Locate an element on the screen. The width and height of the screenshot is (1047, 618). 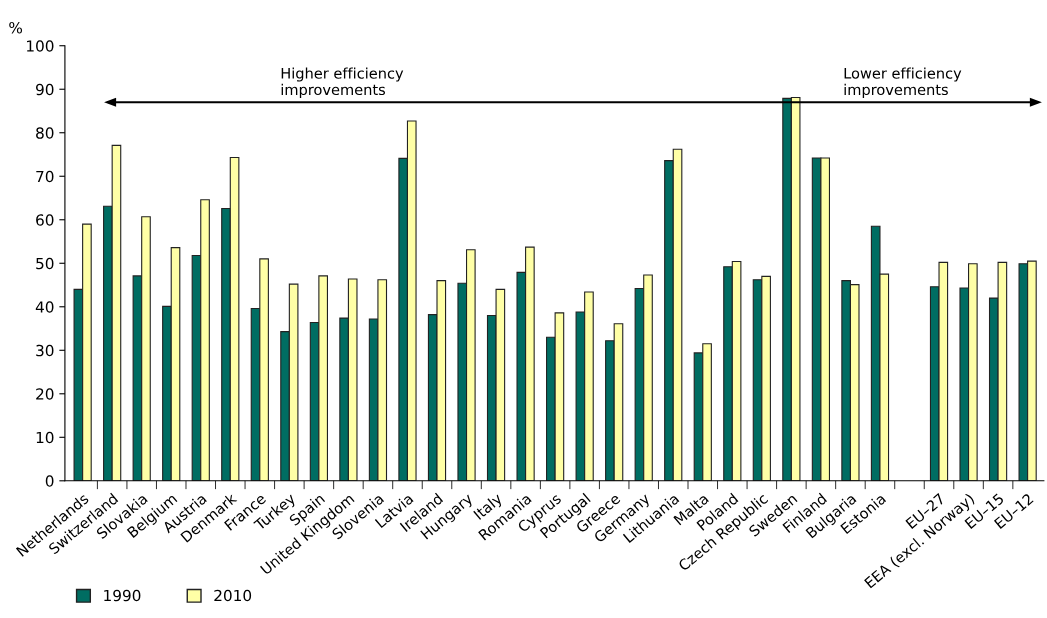
y-tick-label: 100 is located at coordinates (40, 46).